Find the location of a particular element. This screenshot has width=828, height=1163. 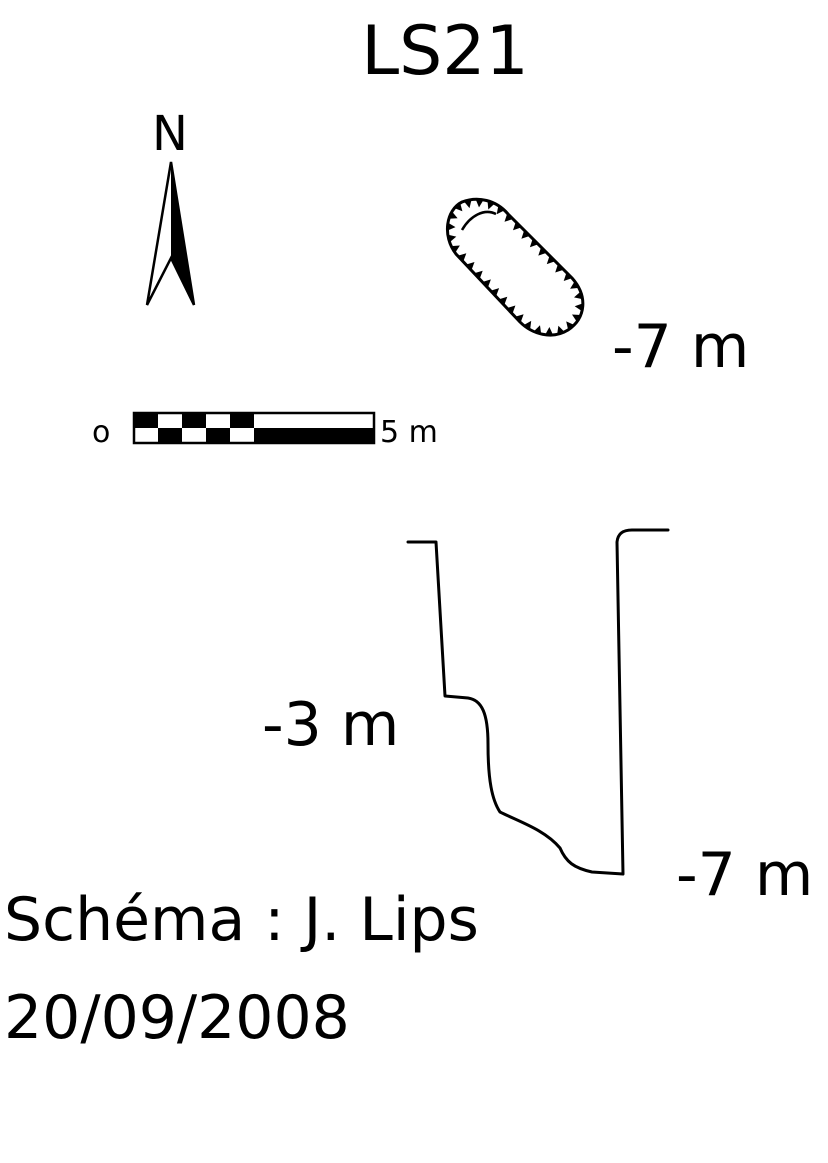

shaft-plan-outline is located at coordinates (515, 267).